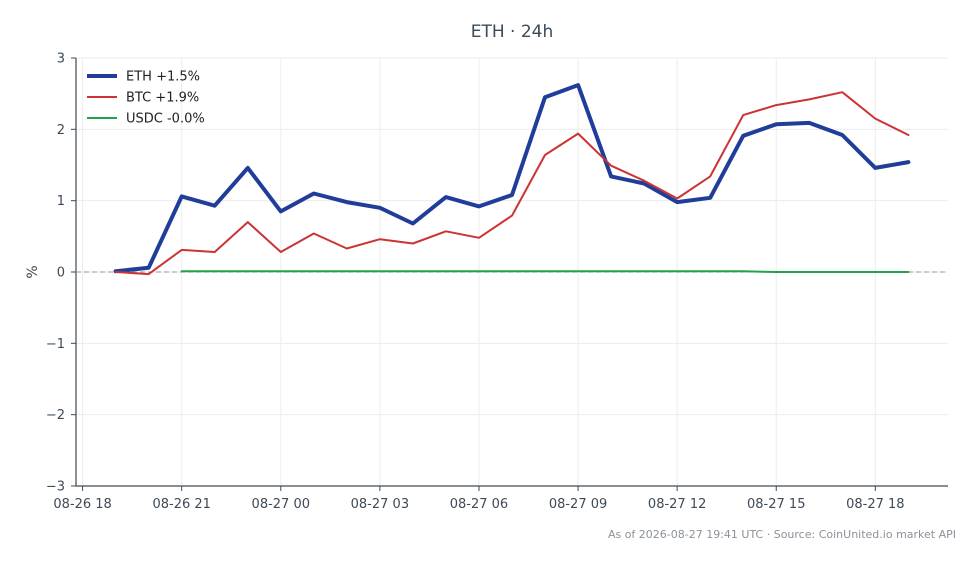 Image resolution: width=980 pixels, height=564 pixels. I want to click on series-line-usdc, so click(545, 271).